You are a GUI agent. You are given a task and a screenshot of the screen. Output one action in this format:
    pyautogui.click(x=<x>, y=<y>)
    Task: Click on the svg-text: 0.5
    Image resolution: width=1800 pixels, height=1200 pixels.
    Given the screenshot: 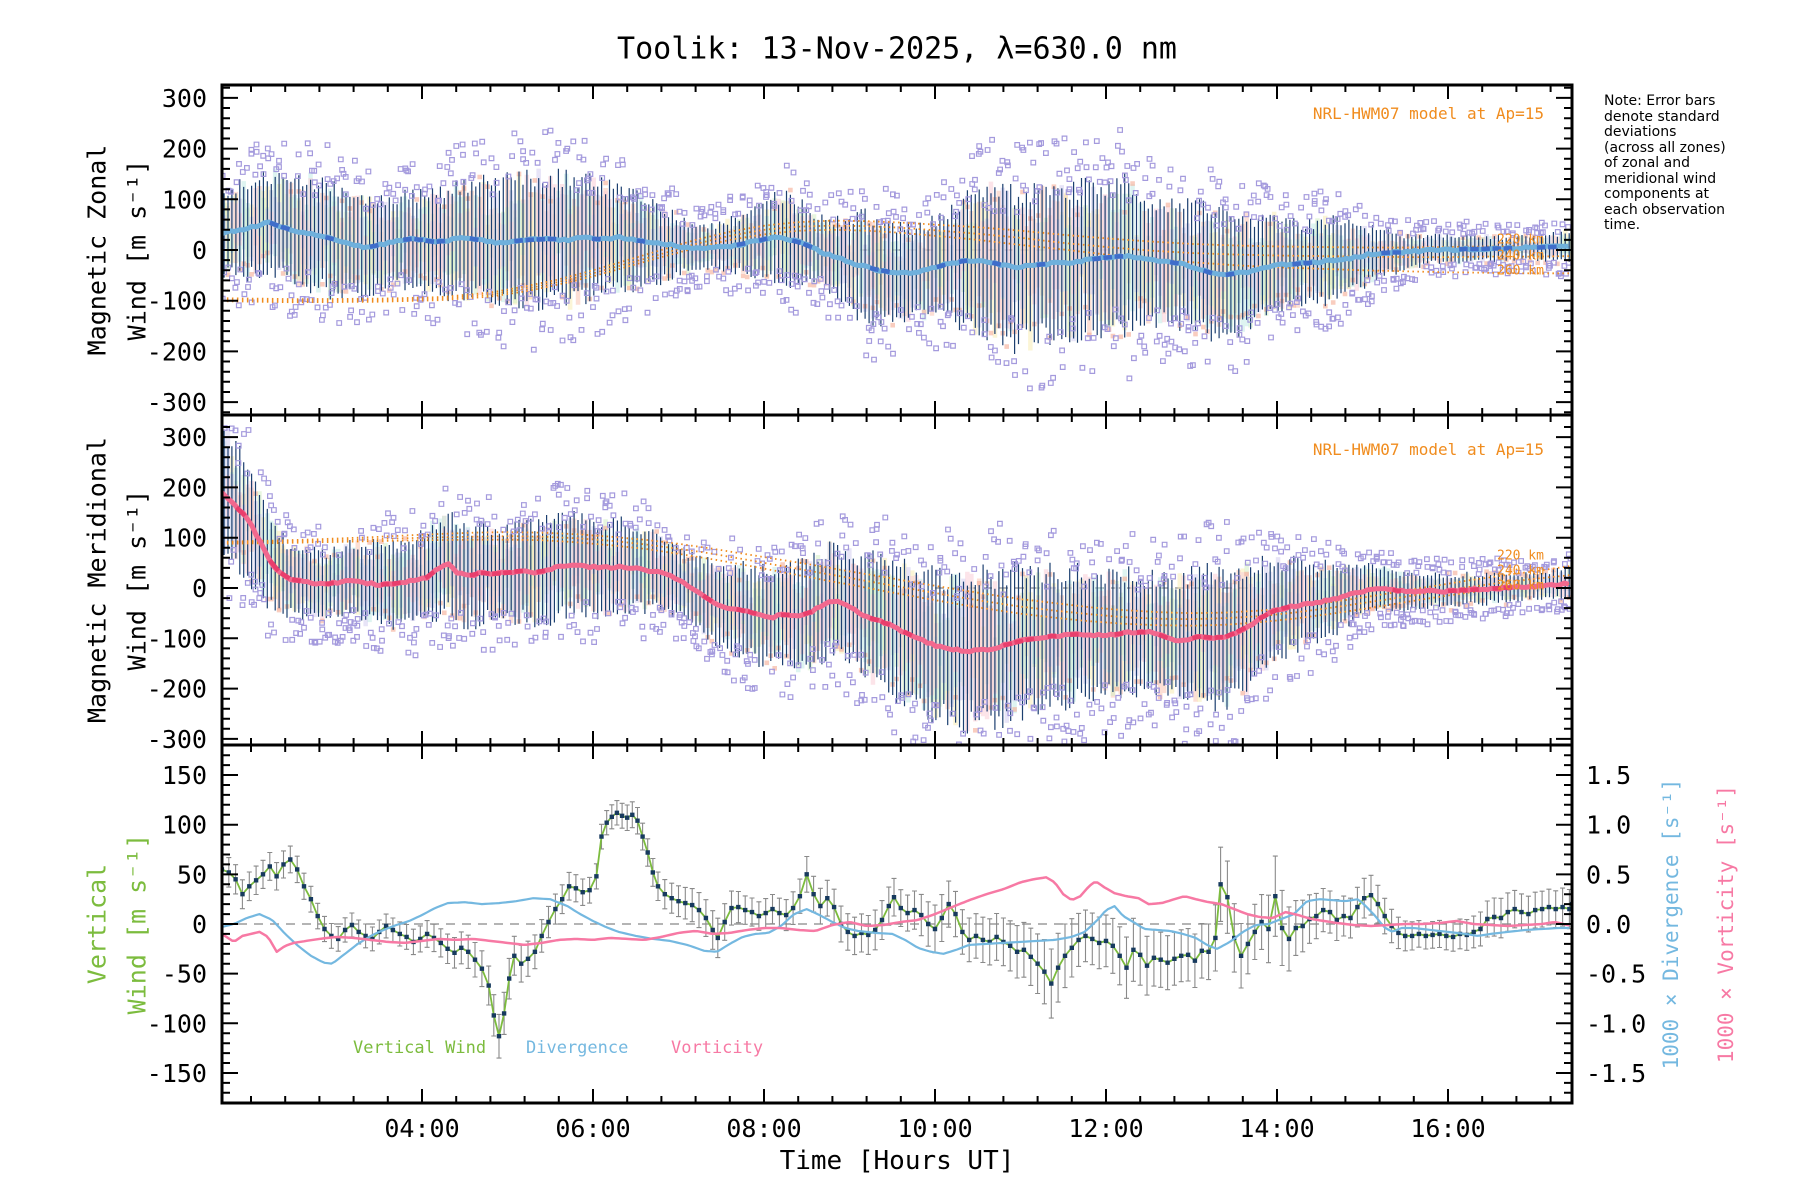 What is the action you would take?
    pyautogui.click(x=1608, y=874)
    